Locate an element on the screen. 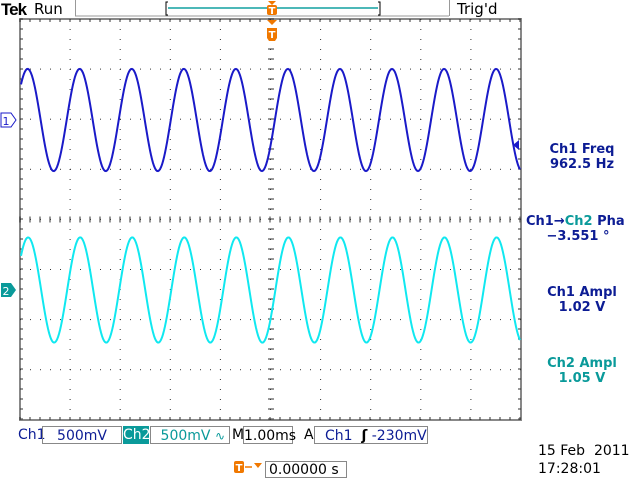  ch1-scale: 500mV is located at coordinates (82, 435).